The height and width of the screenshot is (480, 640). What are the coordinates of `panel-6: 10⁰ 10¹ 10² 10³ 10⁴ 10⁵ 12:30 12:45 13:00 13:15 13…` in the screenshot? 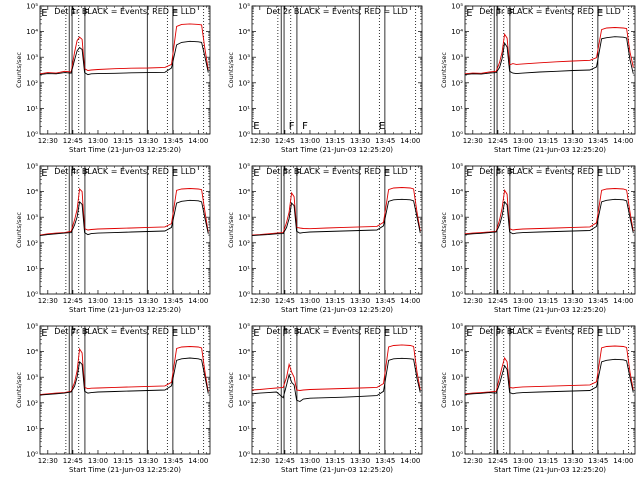 It's located at (538, 238).